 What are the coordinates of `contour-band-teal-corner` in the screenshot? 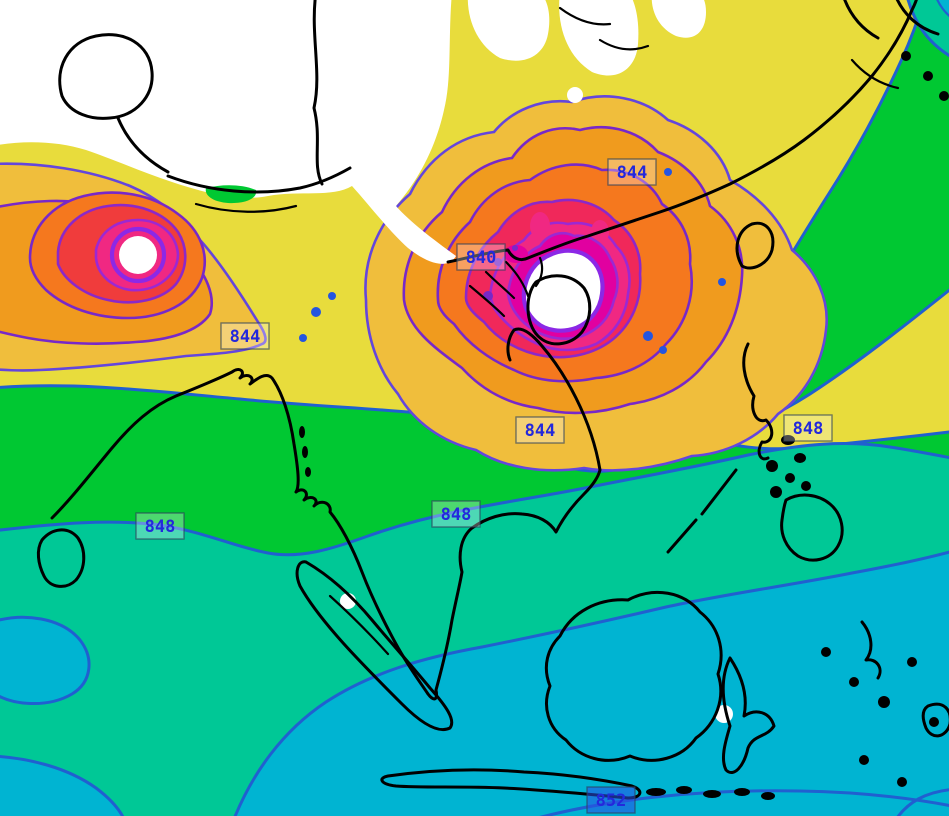 It's located at (927, 29).